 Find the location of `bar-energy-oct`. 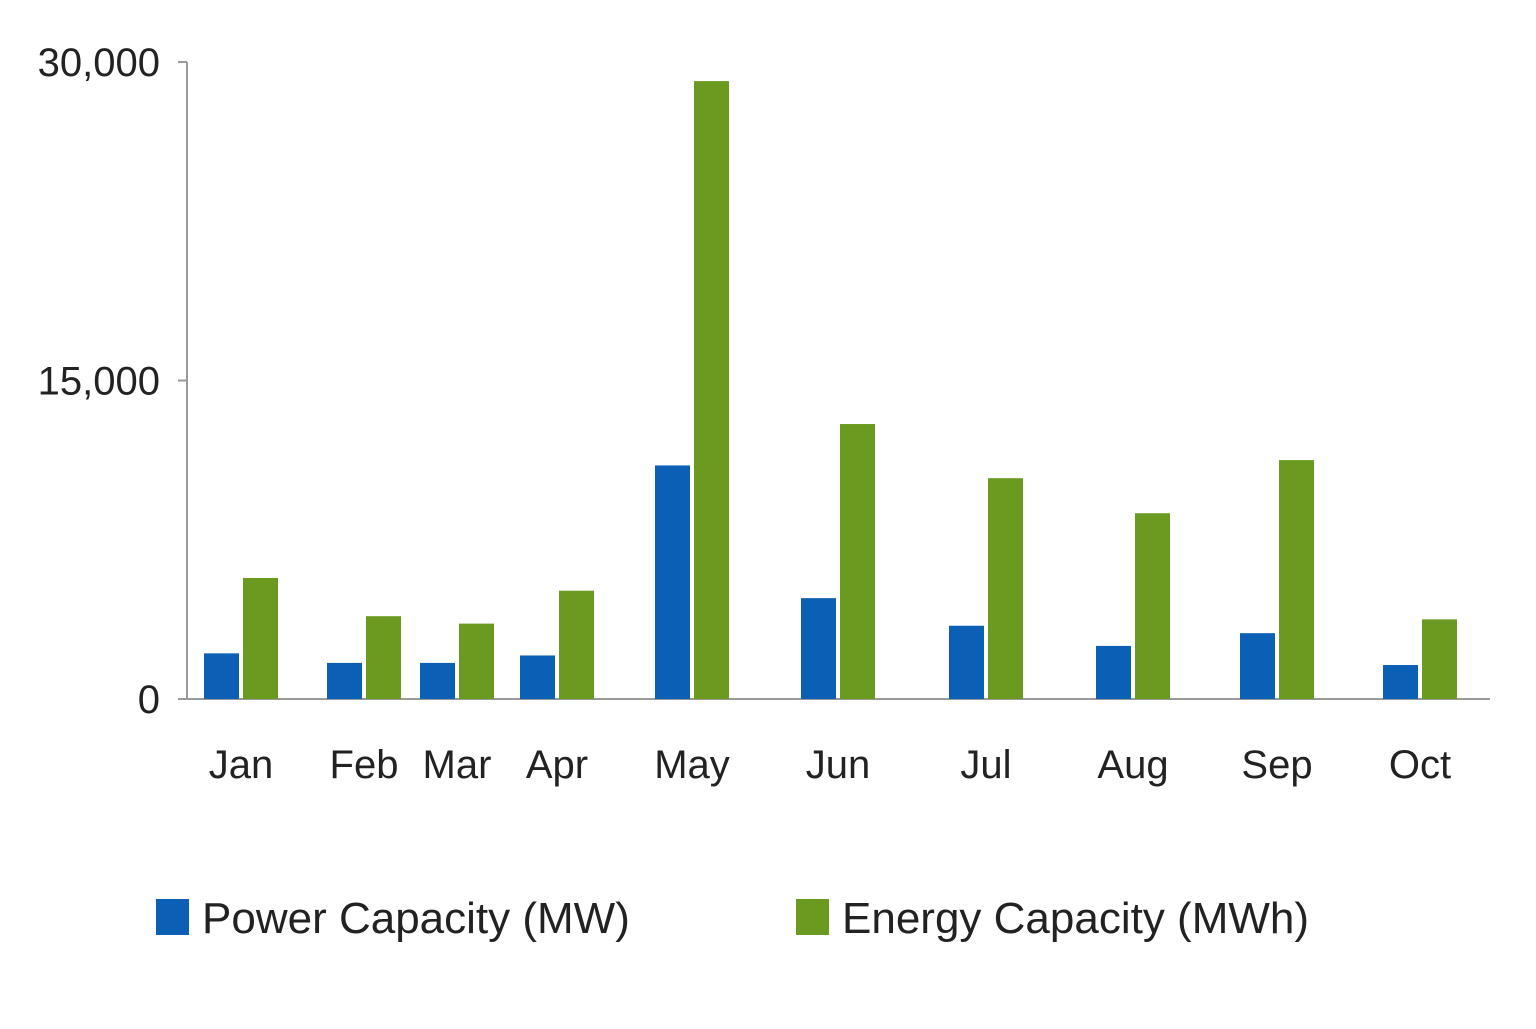

bar-energy-oct is located at coordinates (1439, 659).